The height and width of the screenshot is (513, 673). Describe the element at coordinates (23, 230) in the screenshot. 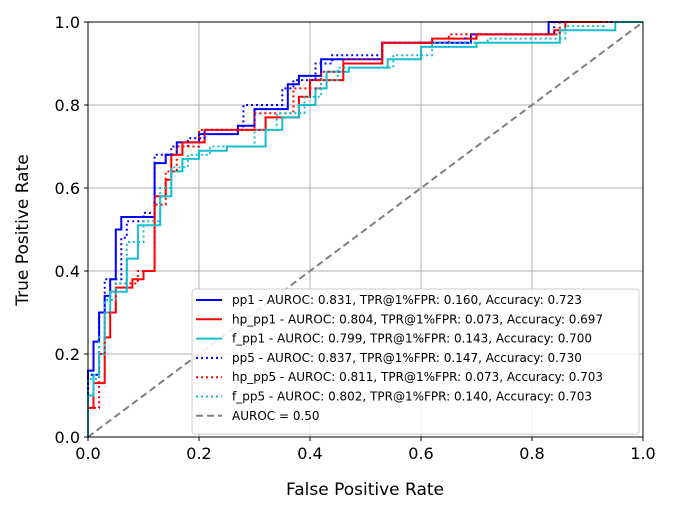

I see `y-axis-title: True Positive Rate` at that location.